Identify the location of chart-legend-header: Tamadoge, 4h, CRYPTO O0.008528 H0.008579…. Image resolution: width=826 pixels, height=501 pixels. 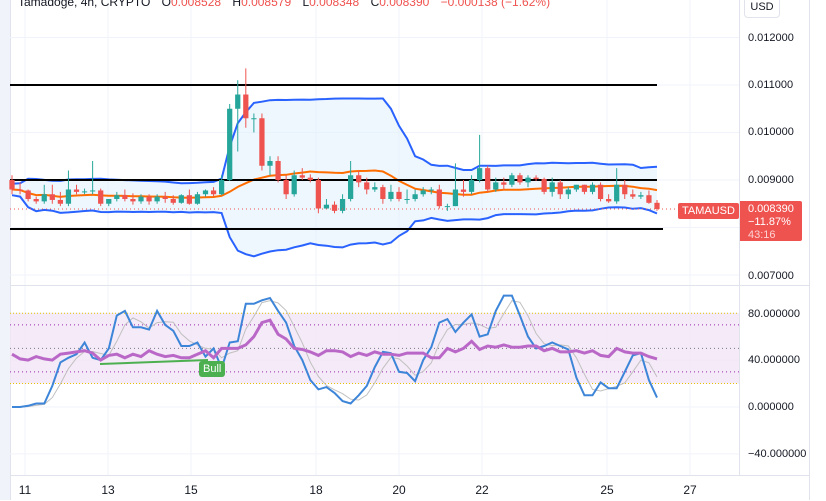
(284, 4).